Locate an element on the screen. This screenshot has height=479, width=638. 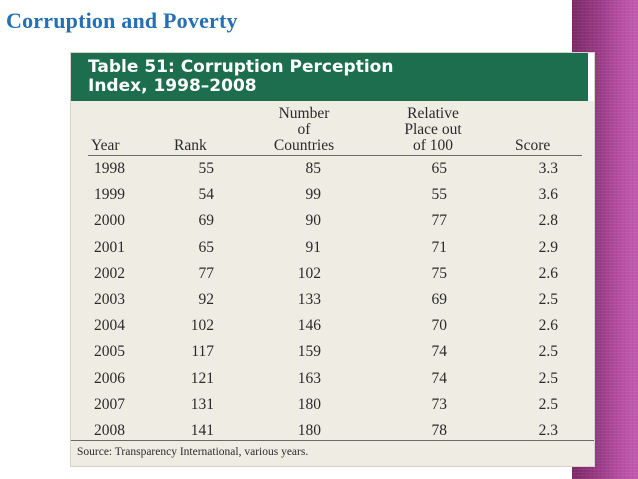
cell-year: 2003 is located at coordinates (109, 299).